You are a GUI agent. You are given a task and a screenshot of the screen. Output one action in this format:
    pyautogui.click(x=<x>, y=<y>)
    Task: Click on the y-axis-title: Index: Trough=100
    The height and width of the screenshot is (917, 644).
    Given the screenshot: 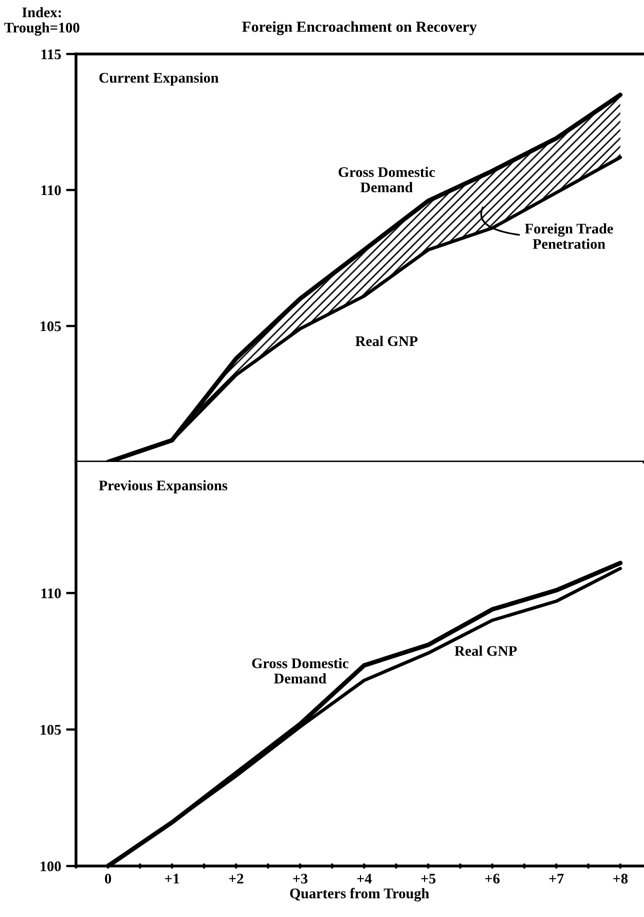 What is the action you would take?
    pyautogui.click(x=42, y=21)
    